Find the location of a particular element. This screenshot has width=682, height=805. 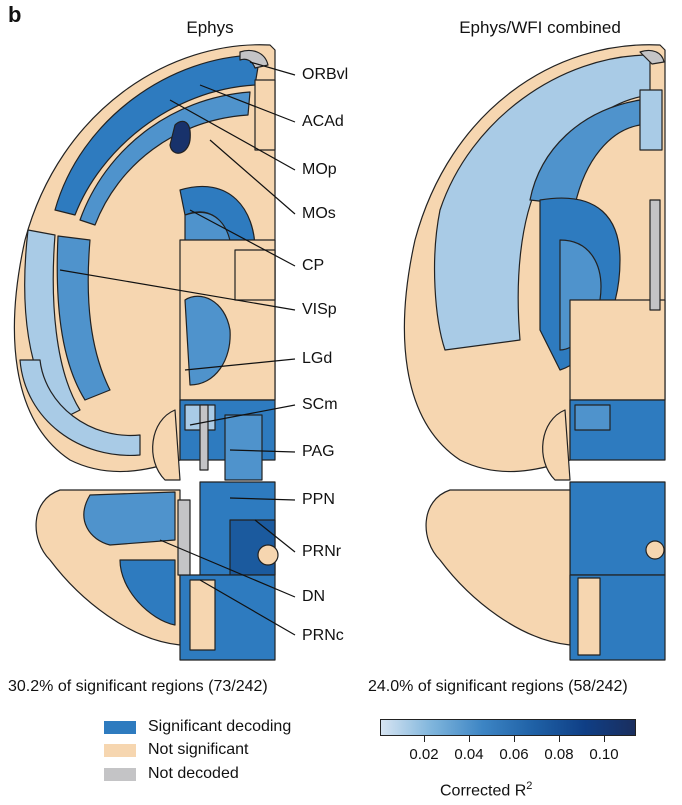

visp-mid is located at coordinates (83, 318).